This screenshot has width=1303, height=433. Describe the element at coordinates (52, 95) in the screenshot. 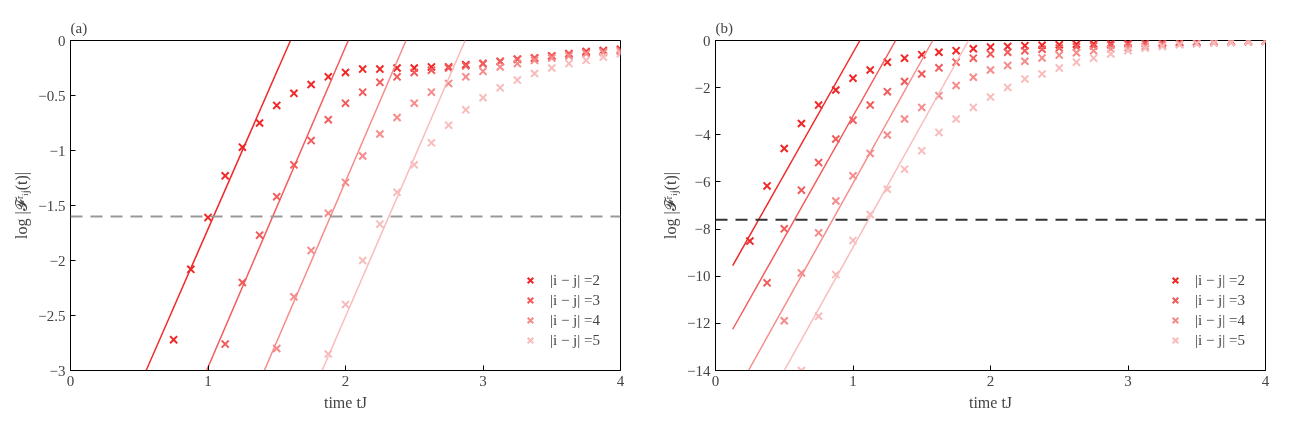

I see `y-tick-label: −0.5` at that location.